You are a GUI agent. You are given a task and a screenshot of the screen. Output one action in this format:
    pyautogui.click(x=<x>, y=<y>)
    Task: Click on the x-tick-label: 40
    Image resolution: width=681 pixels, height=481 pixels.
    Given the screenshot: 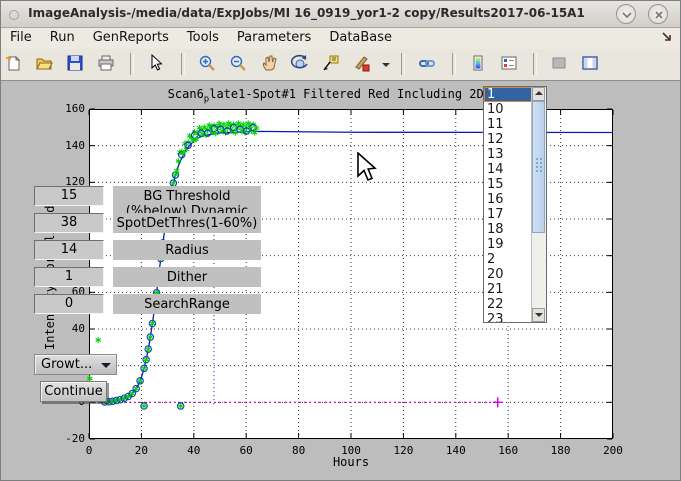 What is the action you would take?
    pyautogui.click(x=194, y=450)
    